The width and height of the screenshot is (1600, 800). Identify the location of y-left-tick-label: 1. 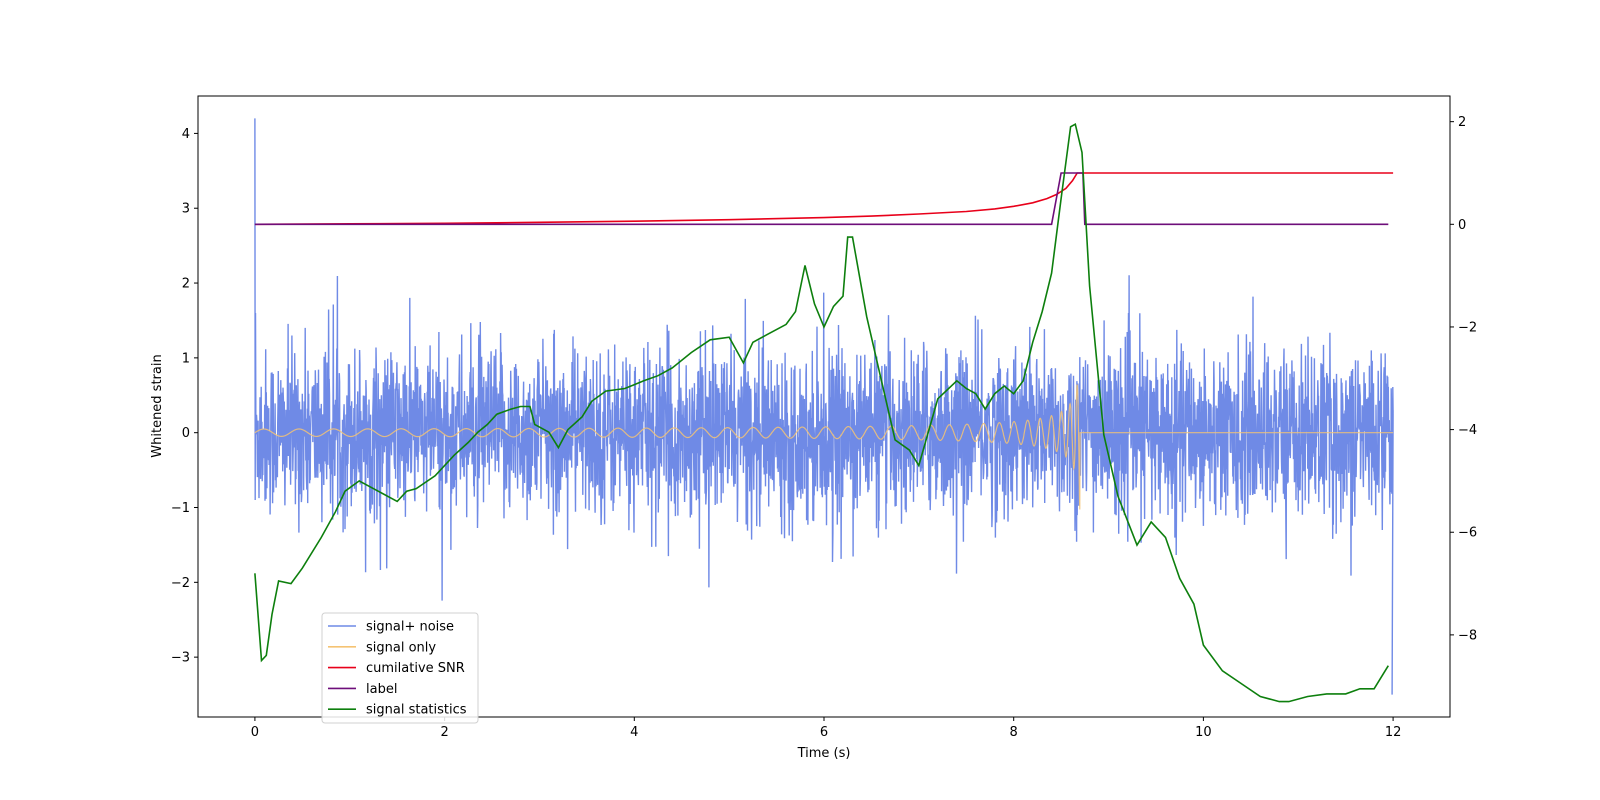
(186, 358).